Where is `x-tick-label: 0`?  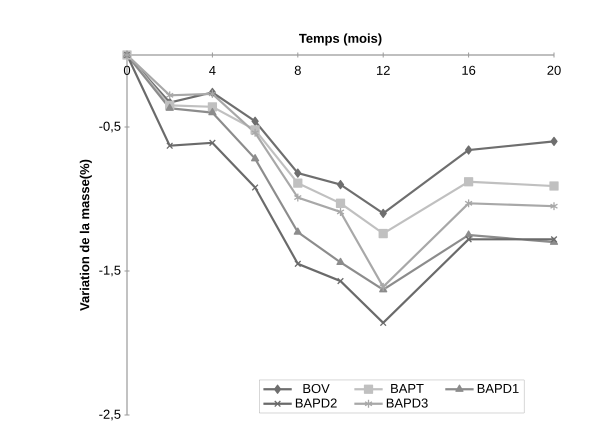
x-tick-label: 0 is located at coordinates (127, 70).